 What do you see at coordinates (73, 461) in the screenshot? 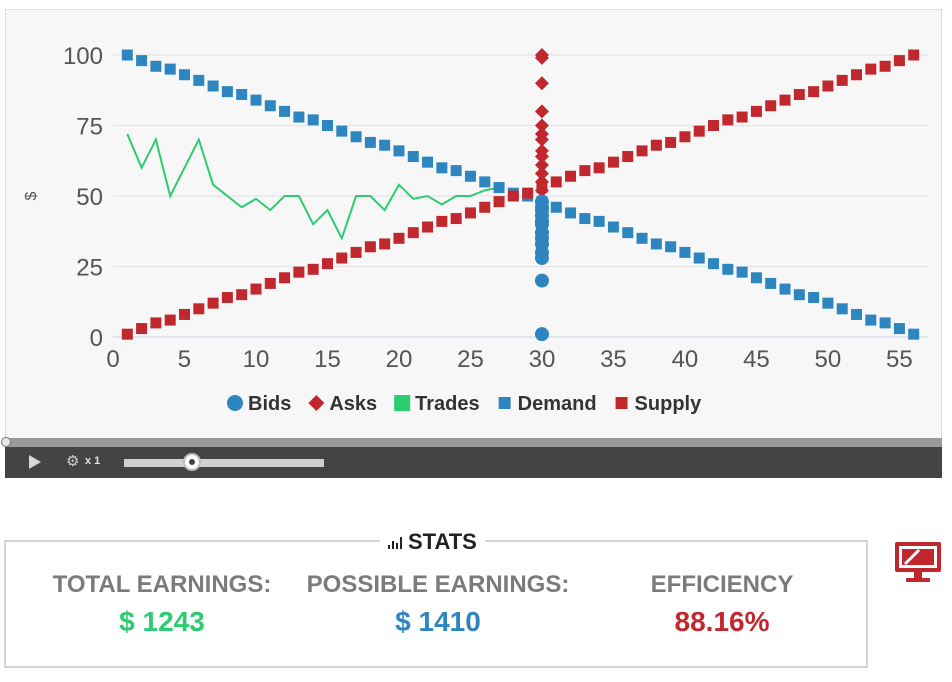
I see `gear-icon: ⚙` at bounding box center [73, 461].